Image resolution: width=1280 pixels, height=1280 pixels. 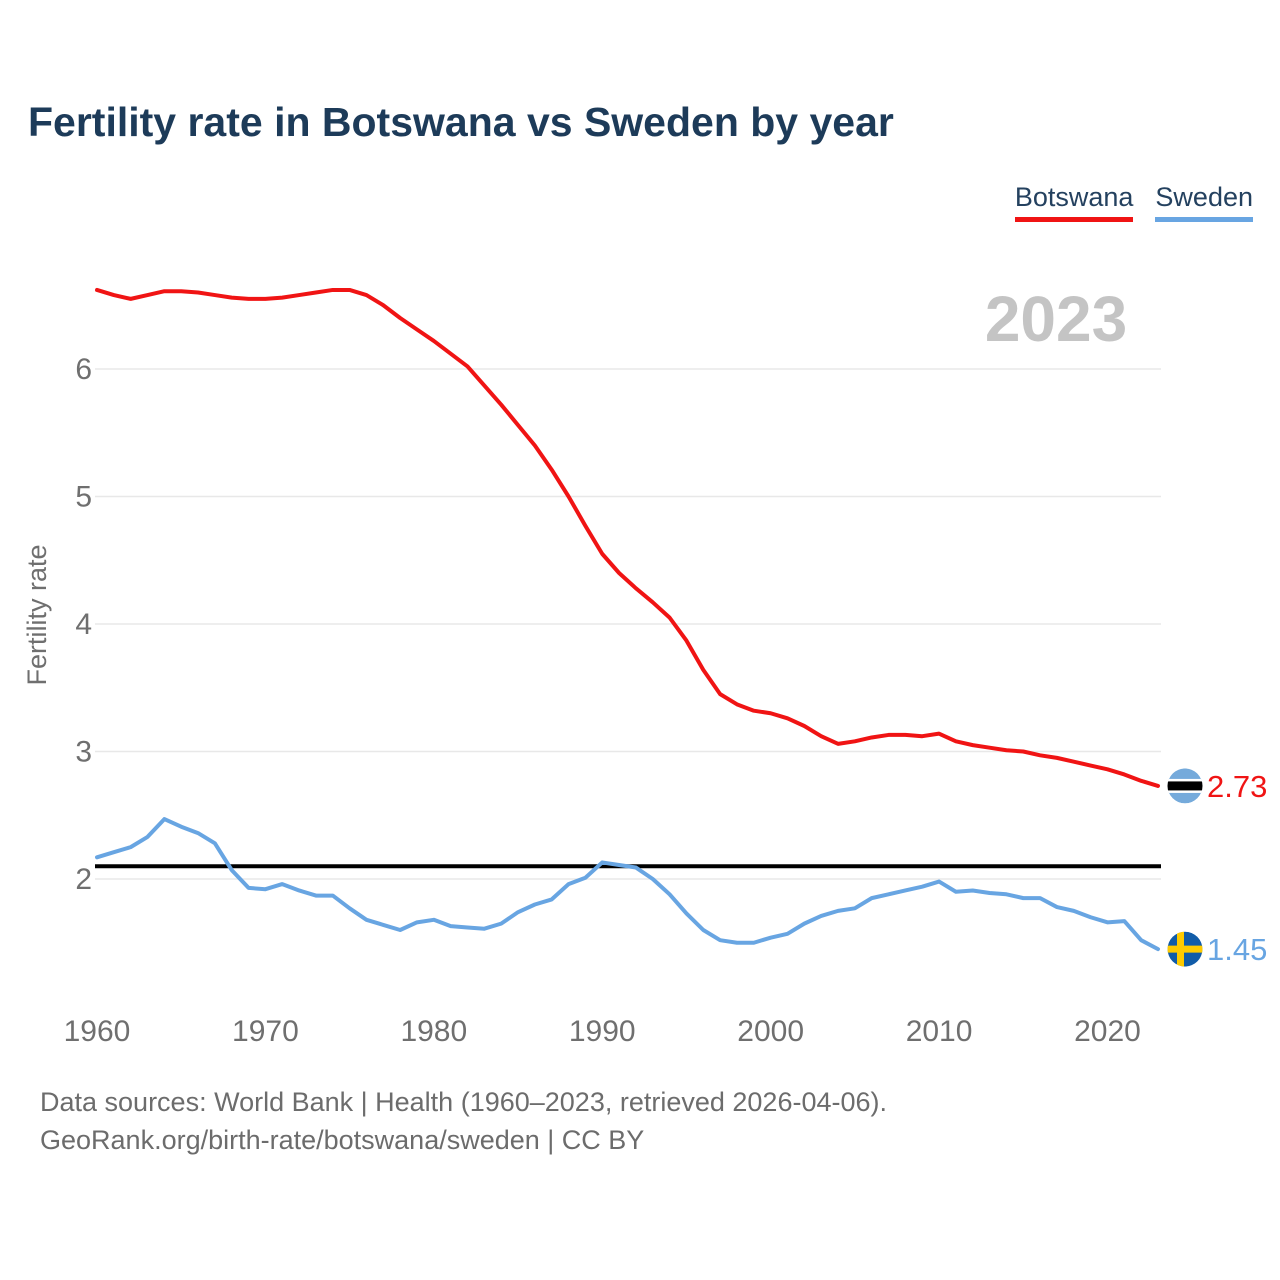 What do you see at coordinates (83, 497) in the screenshot?
I see `y-tick-label: 5` at bounding box center [83, 497].